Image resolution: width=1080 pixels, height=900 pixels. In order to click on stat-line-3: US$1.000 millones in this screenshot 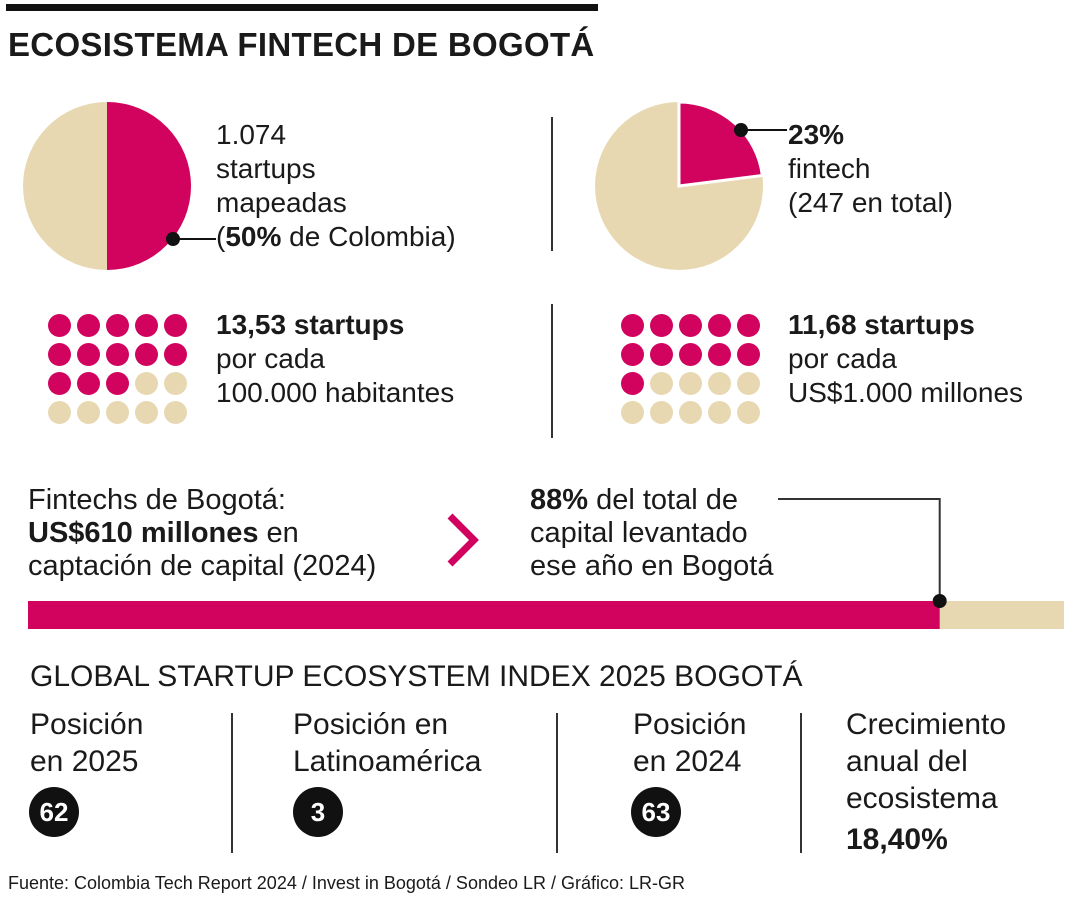, I will do `click(906, 392)`.